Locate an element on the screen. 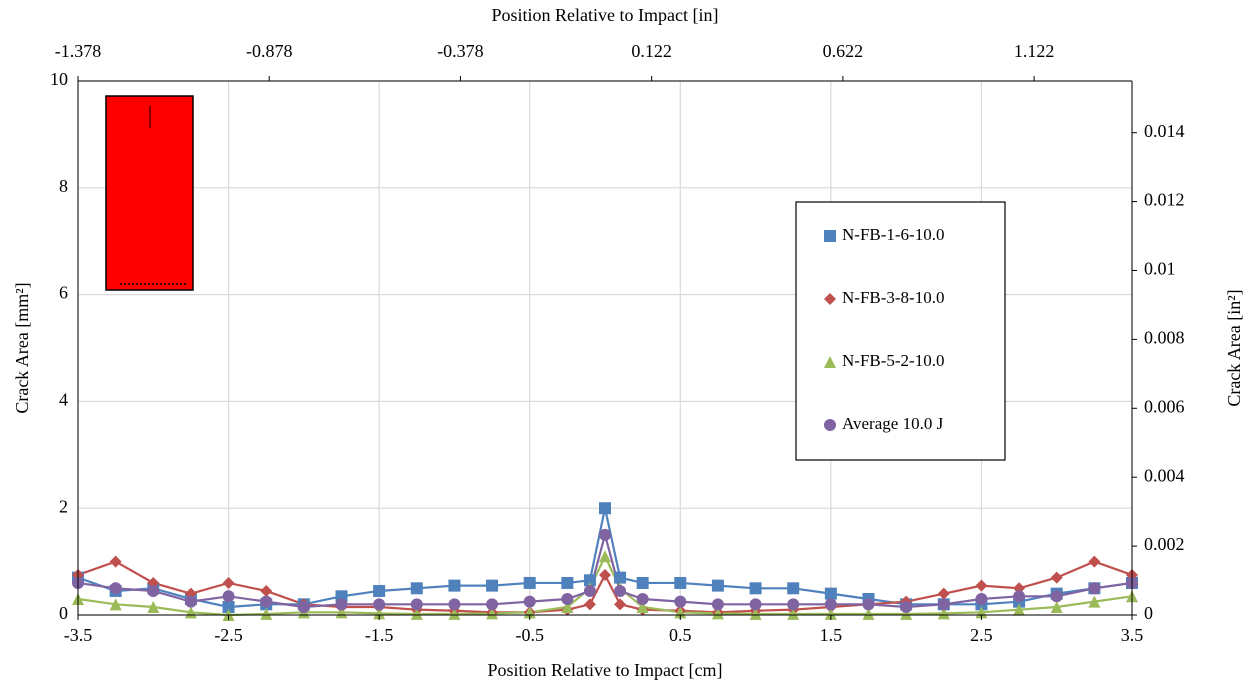 Image resolution: width=1255 pixels, height=688 pixels. y-axis-title: Crack Area [mm²] is located at coordinates (22, 347).